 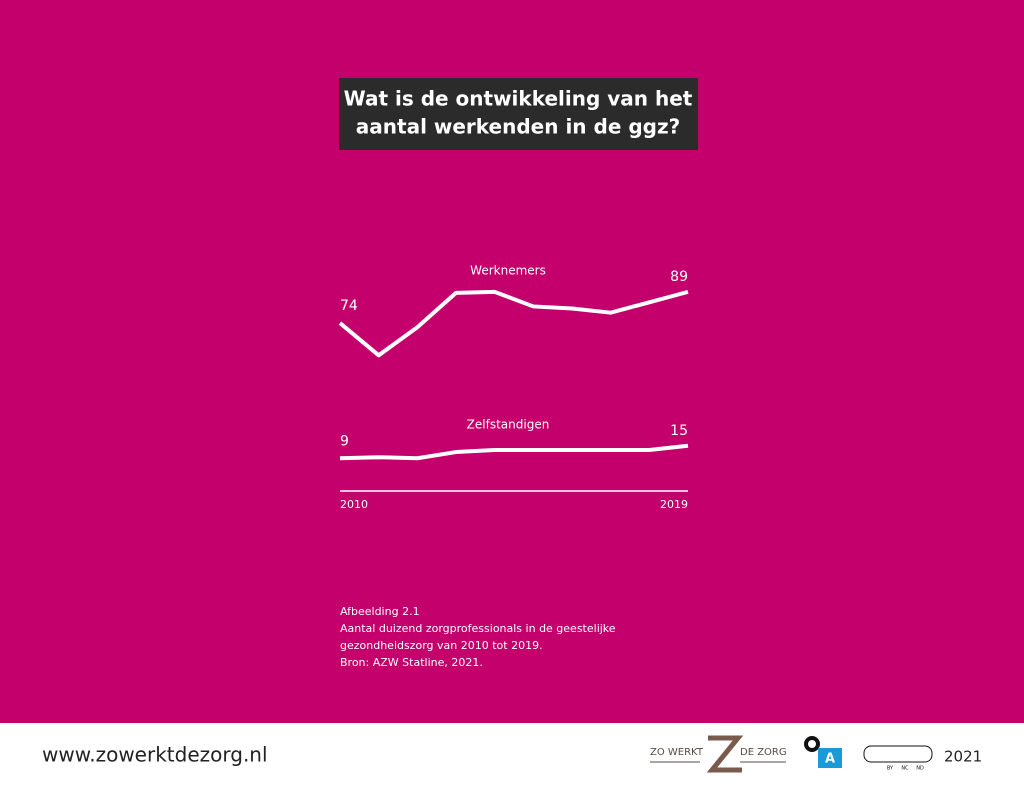 What do you see at coordinates (411, 662) in the screenshot?
I see `caption: Bron: AZW Statline, 2021.` at bounding box center [411, 662].